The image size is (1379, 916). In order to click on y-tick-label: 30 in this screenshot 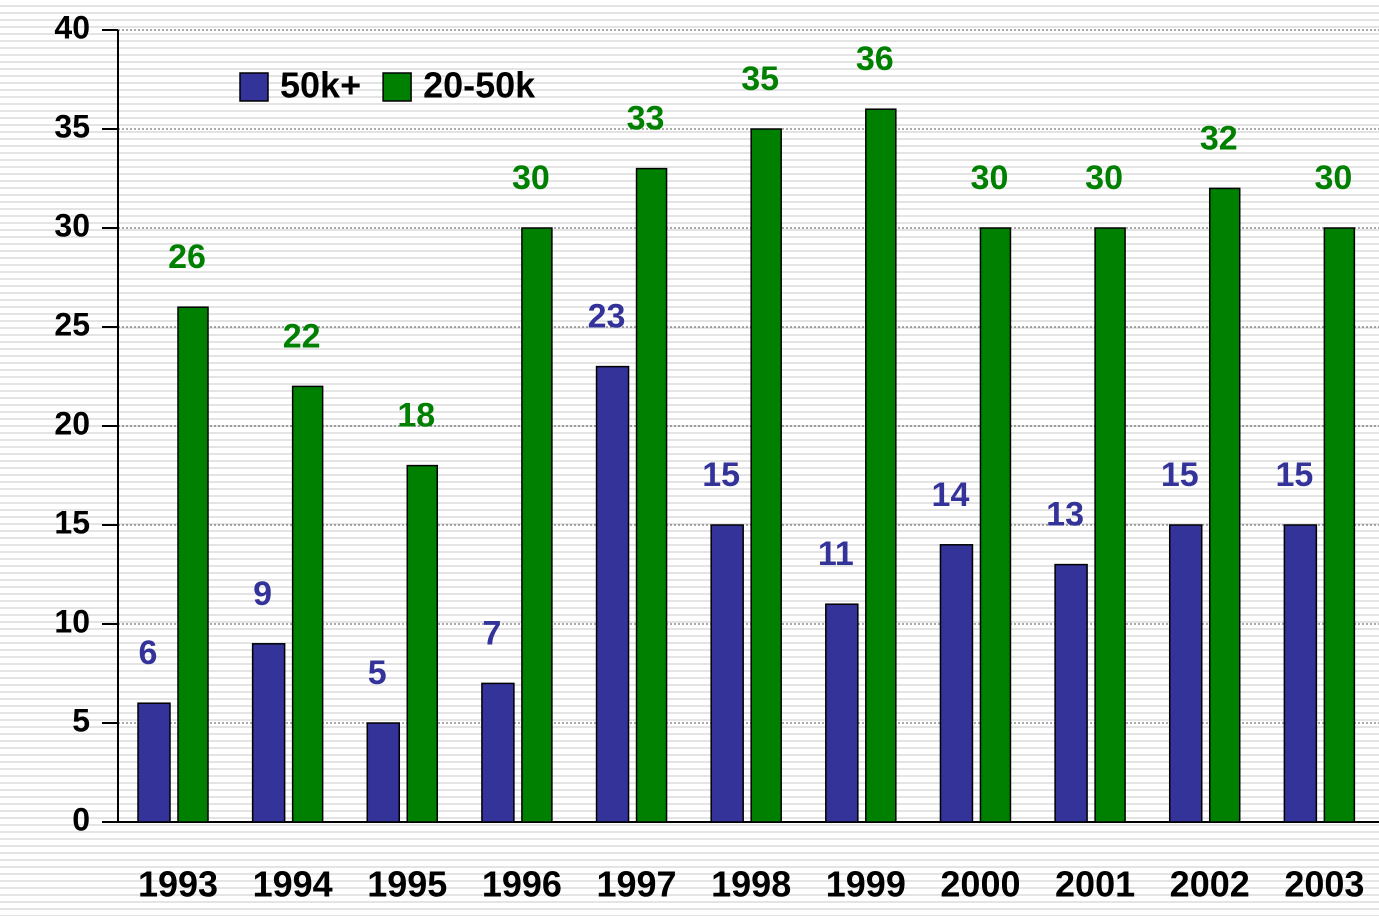, I will do `click(72, 225)`.